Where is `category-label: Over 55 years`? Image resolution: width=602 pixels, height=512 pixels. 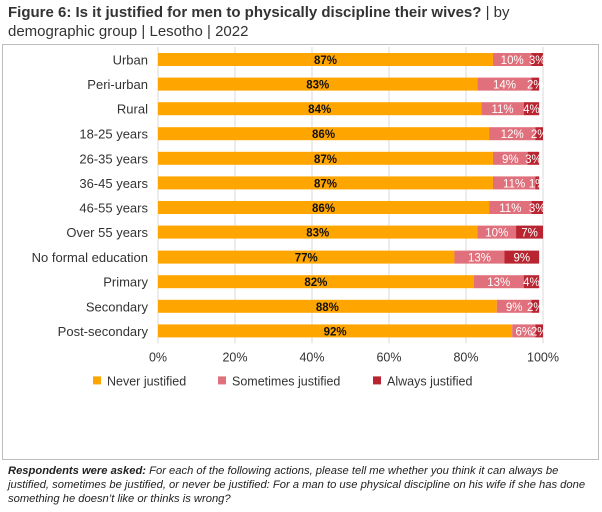
category-label: Over 55 years is located at coordinates (107, 232).